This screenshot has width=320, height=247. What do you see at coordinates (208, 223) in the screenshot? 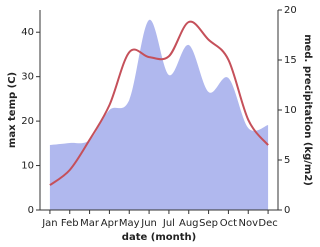
I see `x-tick-label: Sep` at bounding box center [208, 223].